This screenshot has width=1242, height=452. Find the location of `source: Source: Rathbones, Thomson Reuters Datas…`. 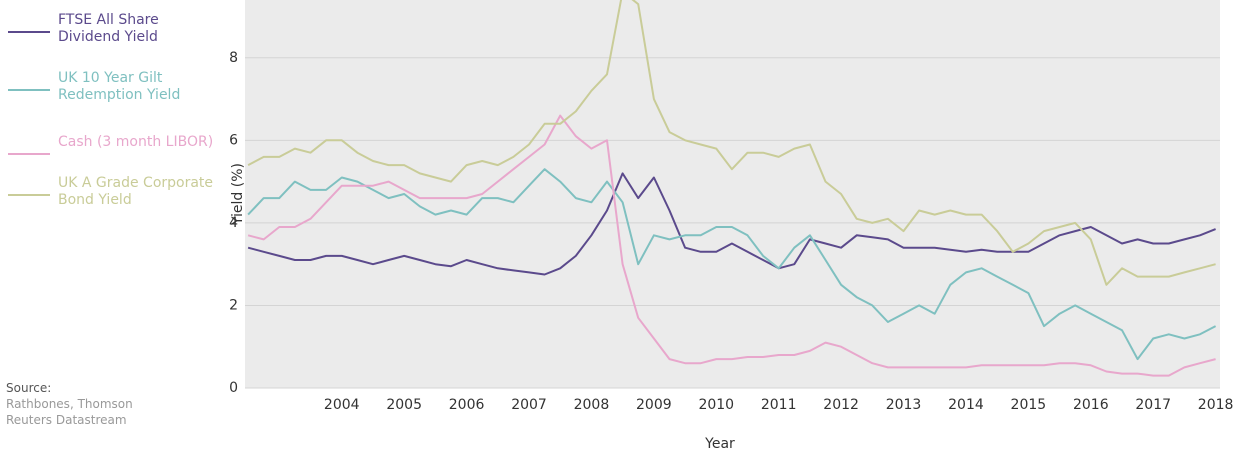

source: Source: Rathbones, Thomson Reuters Datas… is located at coordinates (91, 404).